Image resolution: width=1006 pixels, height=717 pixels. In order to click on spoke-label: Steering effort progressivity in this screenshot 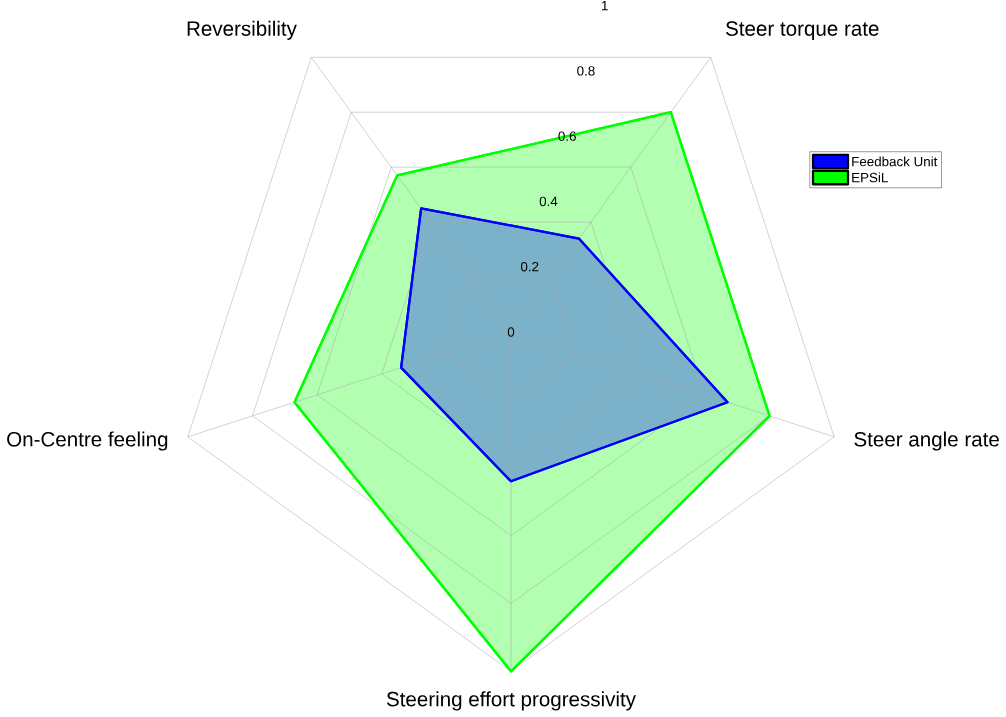, I will do `click(511, 701)`.